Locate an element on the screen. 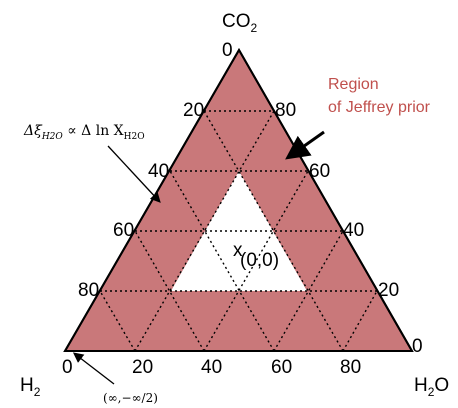 This screenshot has height=408, width=458. left-tick-80: 80 is located at coordinates (88, 290).